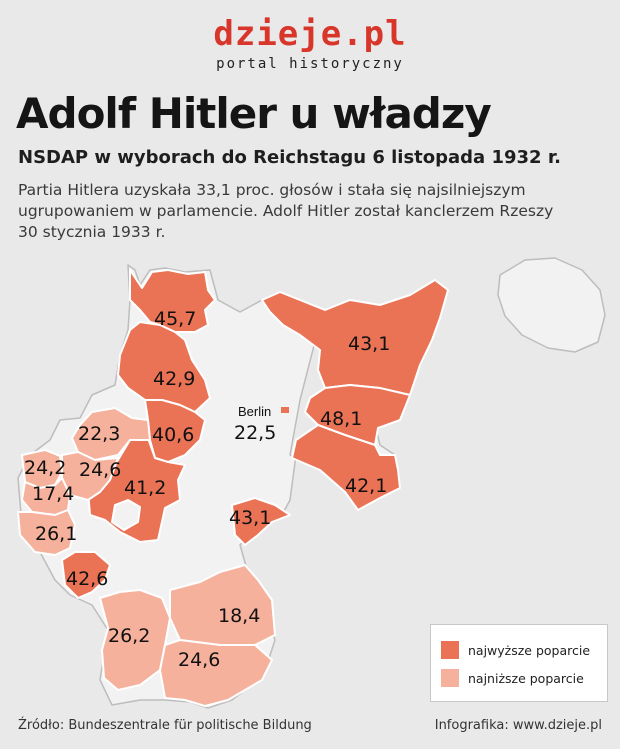 The image size is (620, 749). I want to click on value-label: 22,5, so click(255, 433).